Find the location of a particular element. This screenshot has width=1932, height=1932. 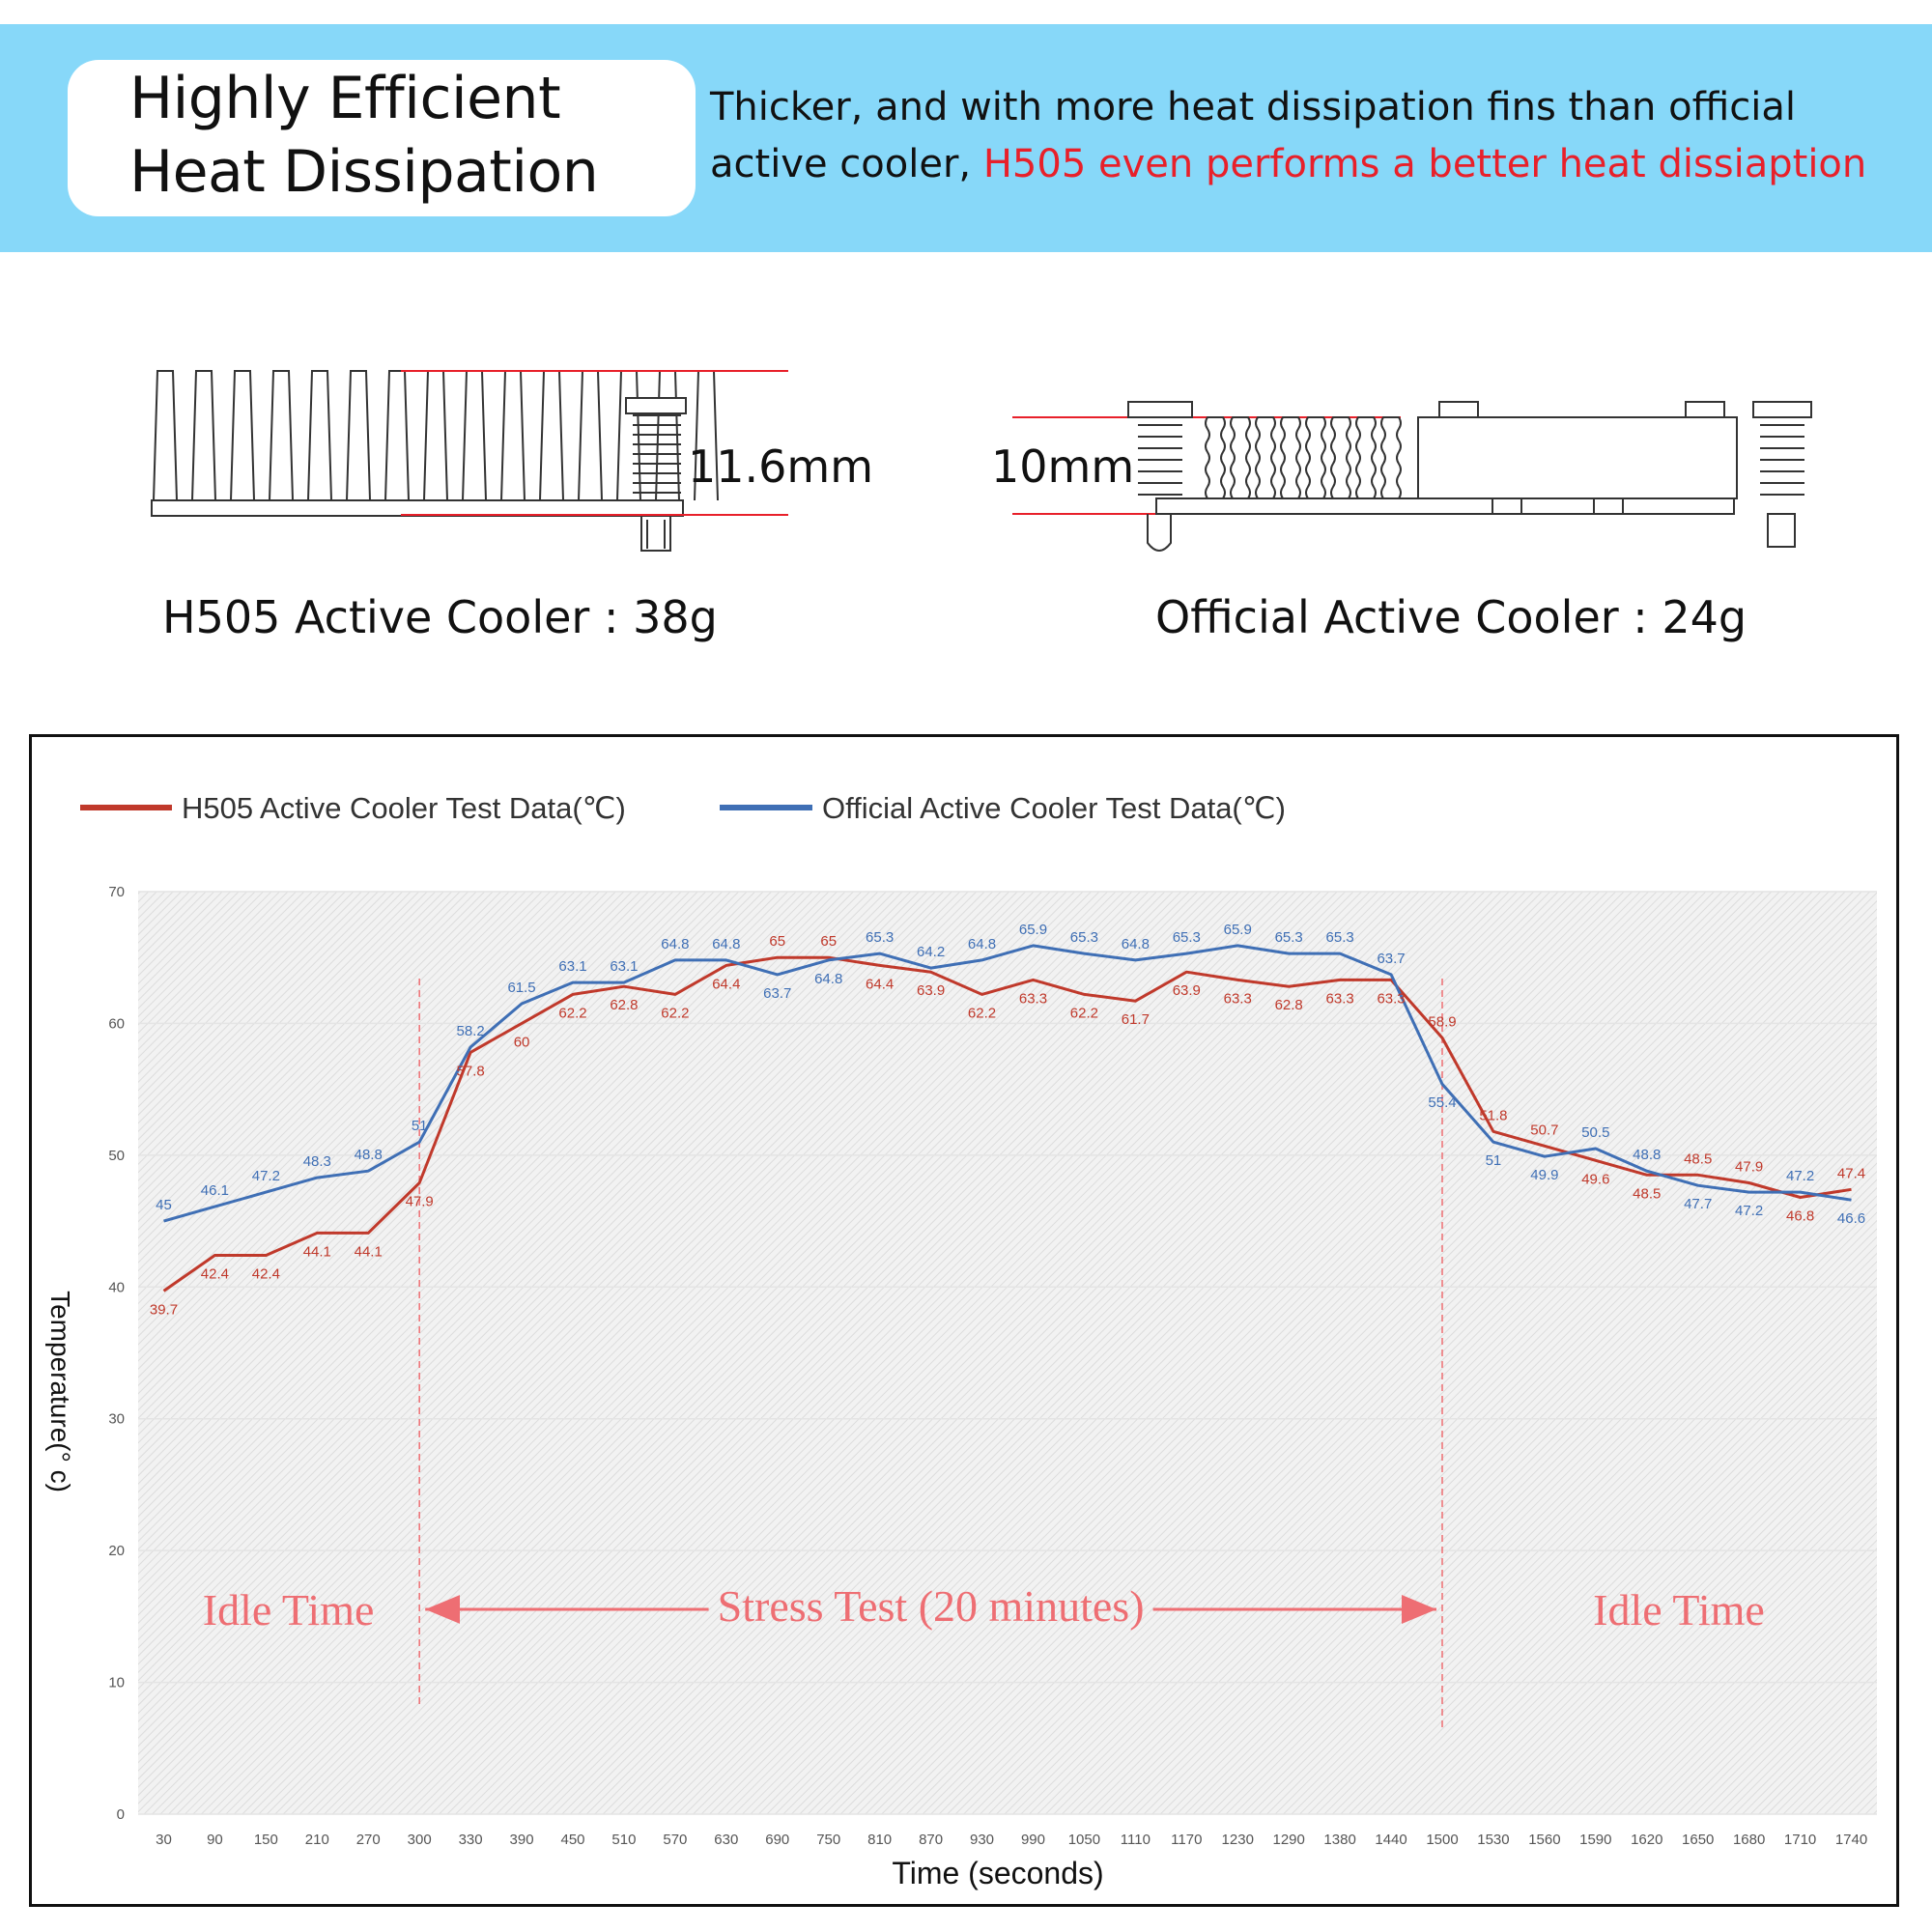

official-dimension-label: 10mm is located at coordinates (1063, 466).